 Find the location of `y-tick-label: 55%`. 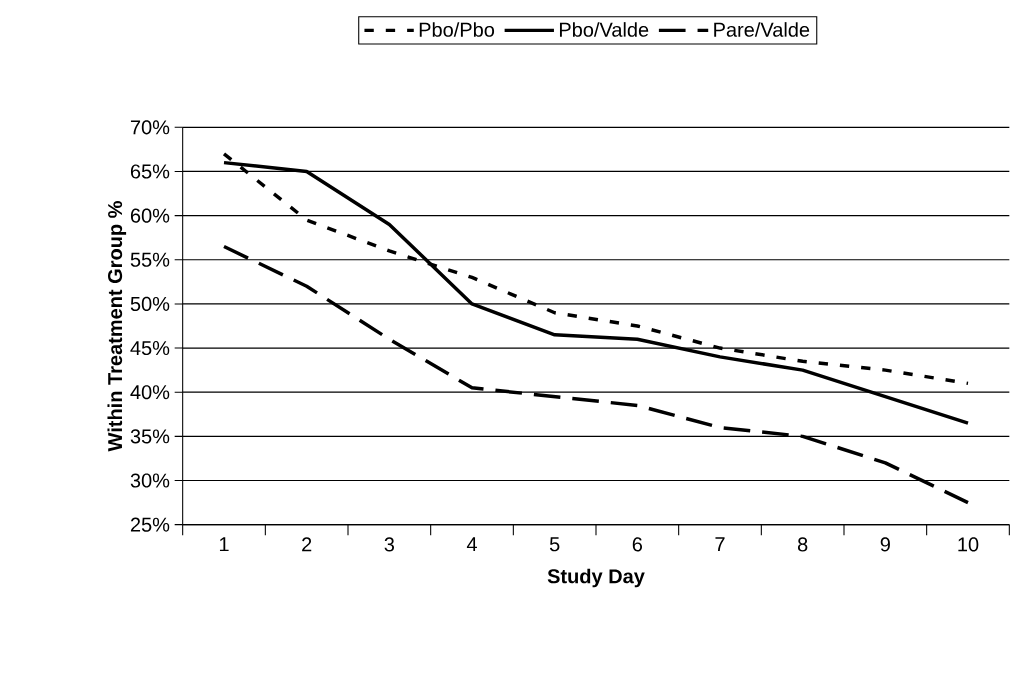

y-tick-label: 55% is located at coordinates (150, 259).